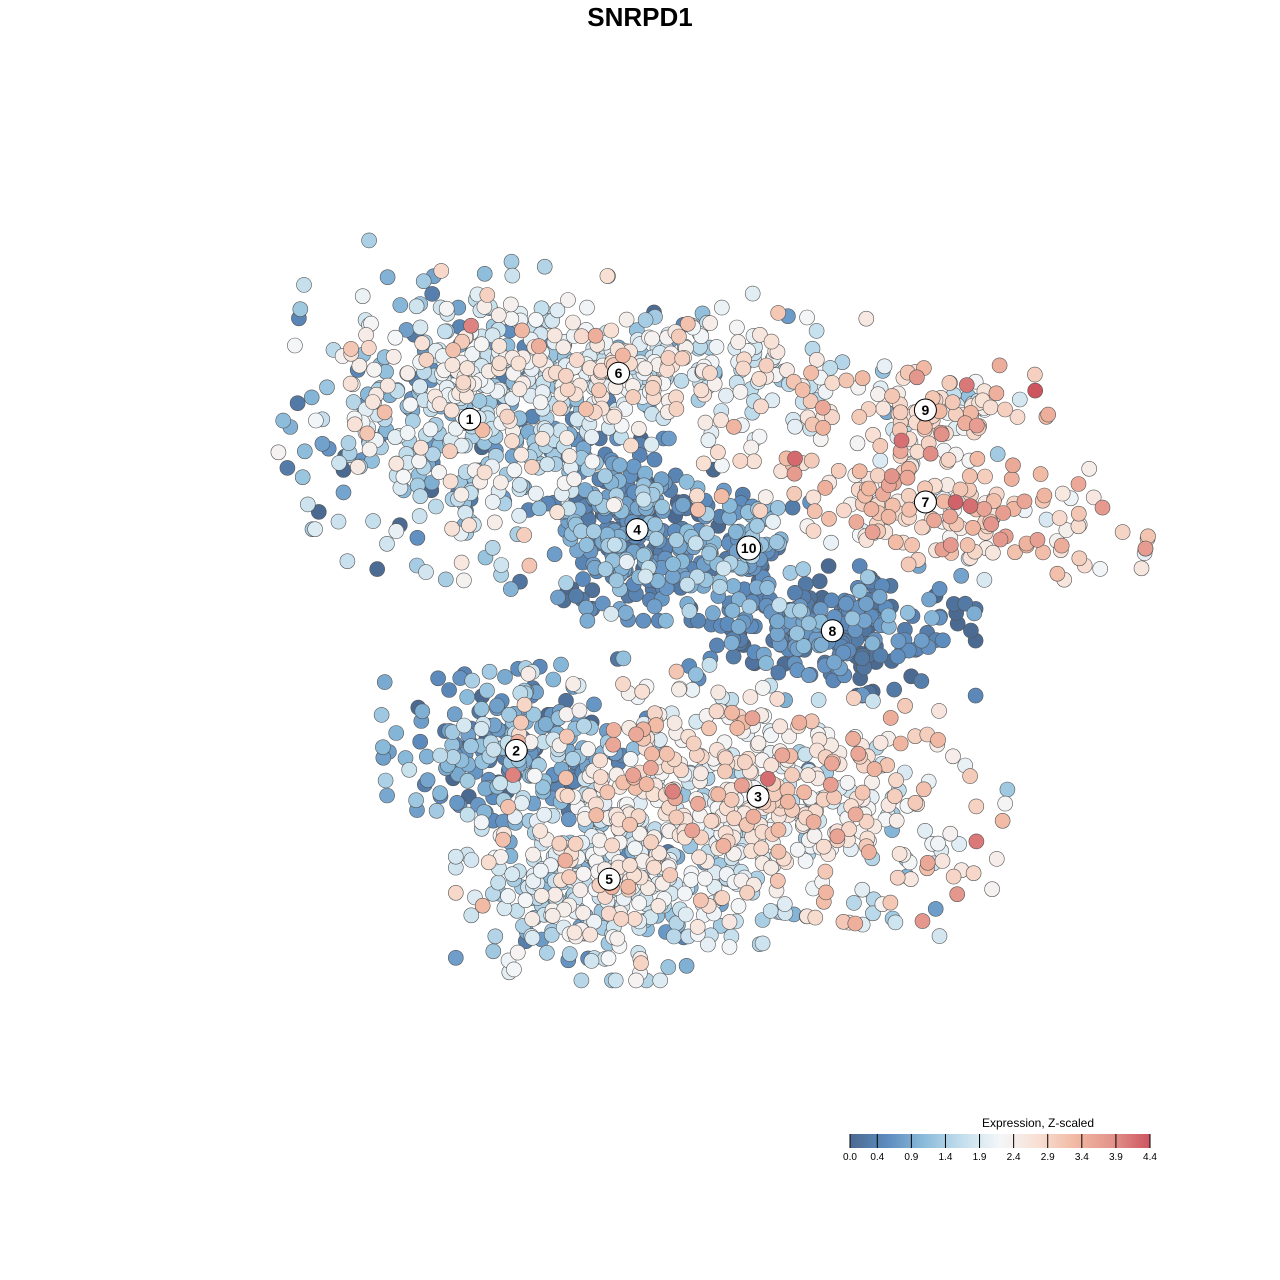  What do you see at coordinates (618, 373) in the screenshot?
I see `cluster-label-6: 6` at bounding box center [618, 373].